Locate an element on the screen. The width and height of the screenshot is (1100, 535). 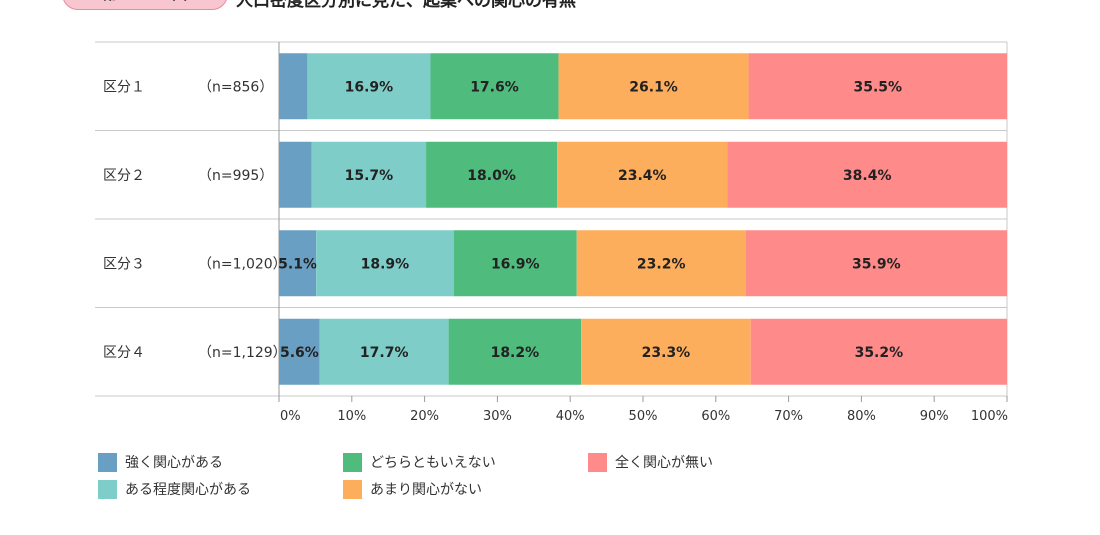
data-label: 17.7% is located at coordinates (384, 353).